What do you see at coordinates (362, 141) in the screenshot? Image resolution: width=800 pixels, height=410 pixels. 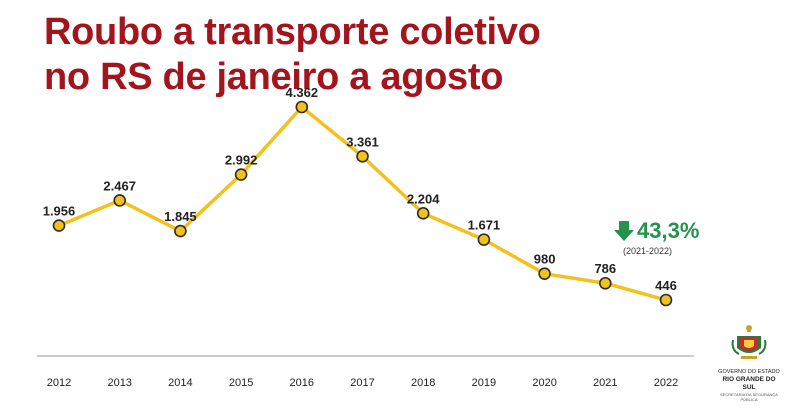 I see `data-label-2017: 3.361` at bounding box center [362, 141].